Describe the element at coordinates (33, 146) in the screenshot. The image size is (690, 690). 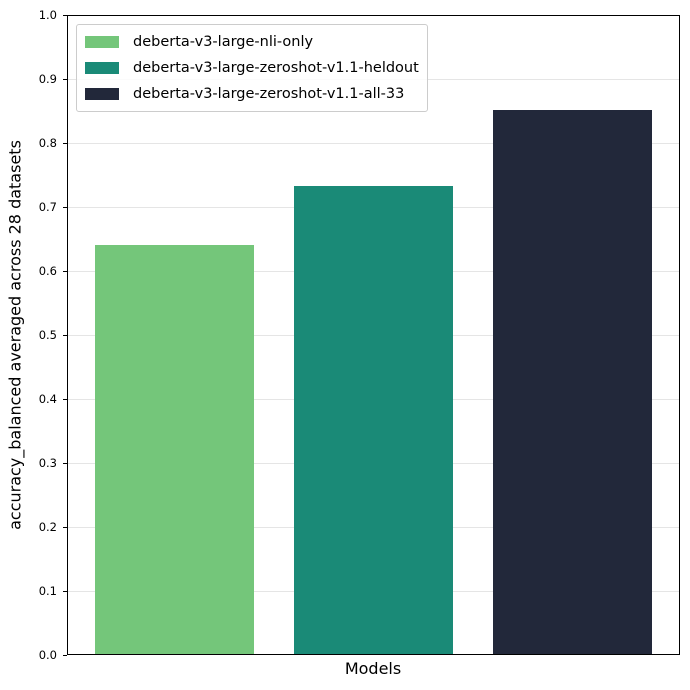
I see `y-tick: 0.8` at that location.